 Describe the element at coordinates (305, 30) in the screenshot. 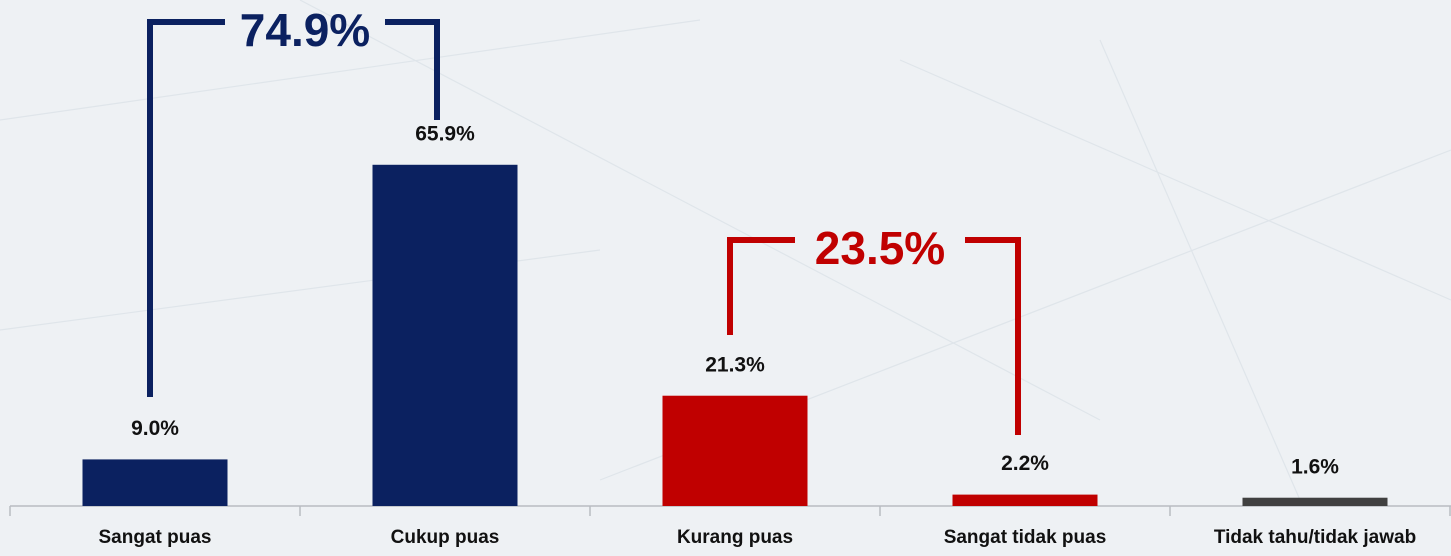

I see `annotation-label: 74.9%` at that location.